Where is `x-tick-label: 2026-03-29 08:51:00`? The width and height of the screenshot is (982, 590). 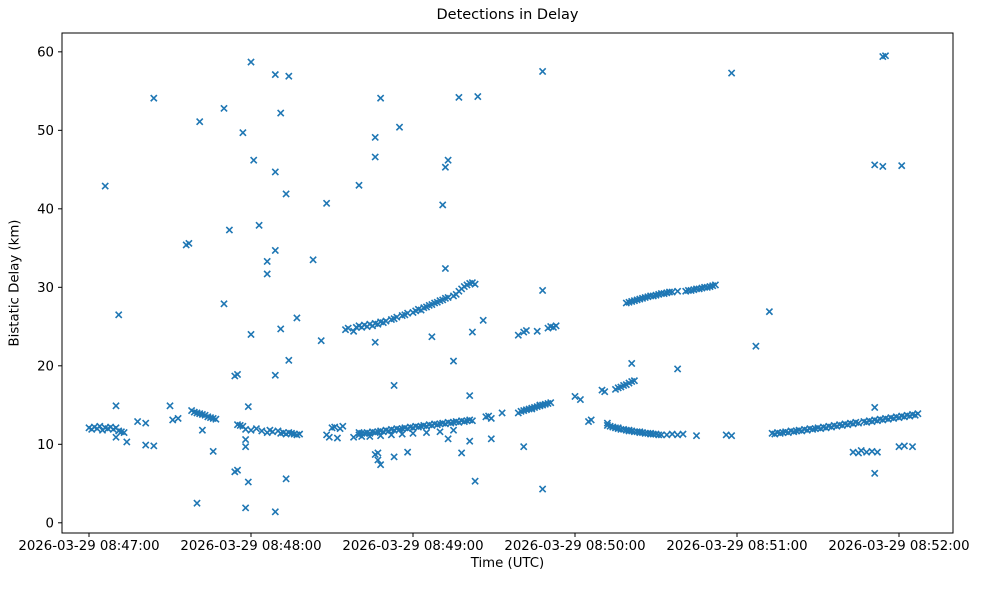 x-tick-label: 2026-03-29 08:51:00 is located at coordinates (736, 546).